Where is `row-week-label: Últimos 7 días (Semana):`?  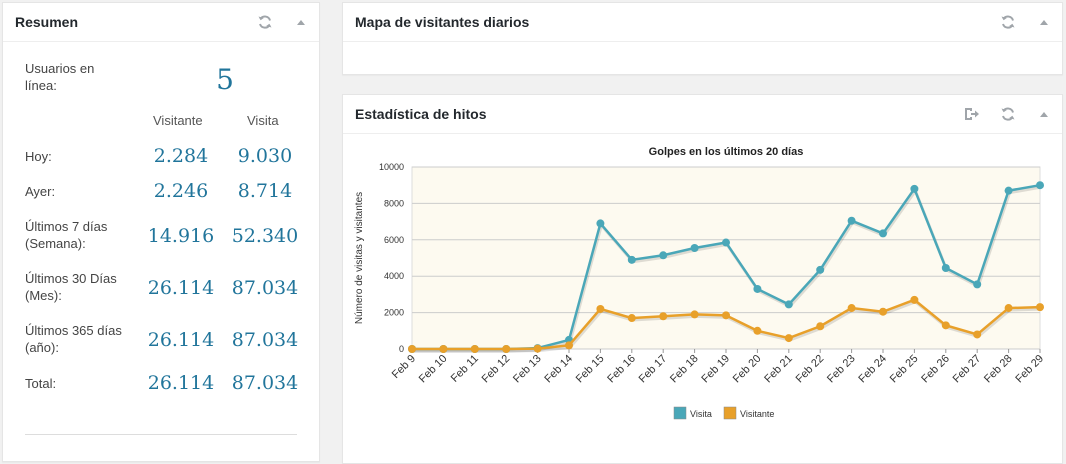 row-week-label: Últimos 7 días (Semana): is located at coordinates (66, 235).